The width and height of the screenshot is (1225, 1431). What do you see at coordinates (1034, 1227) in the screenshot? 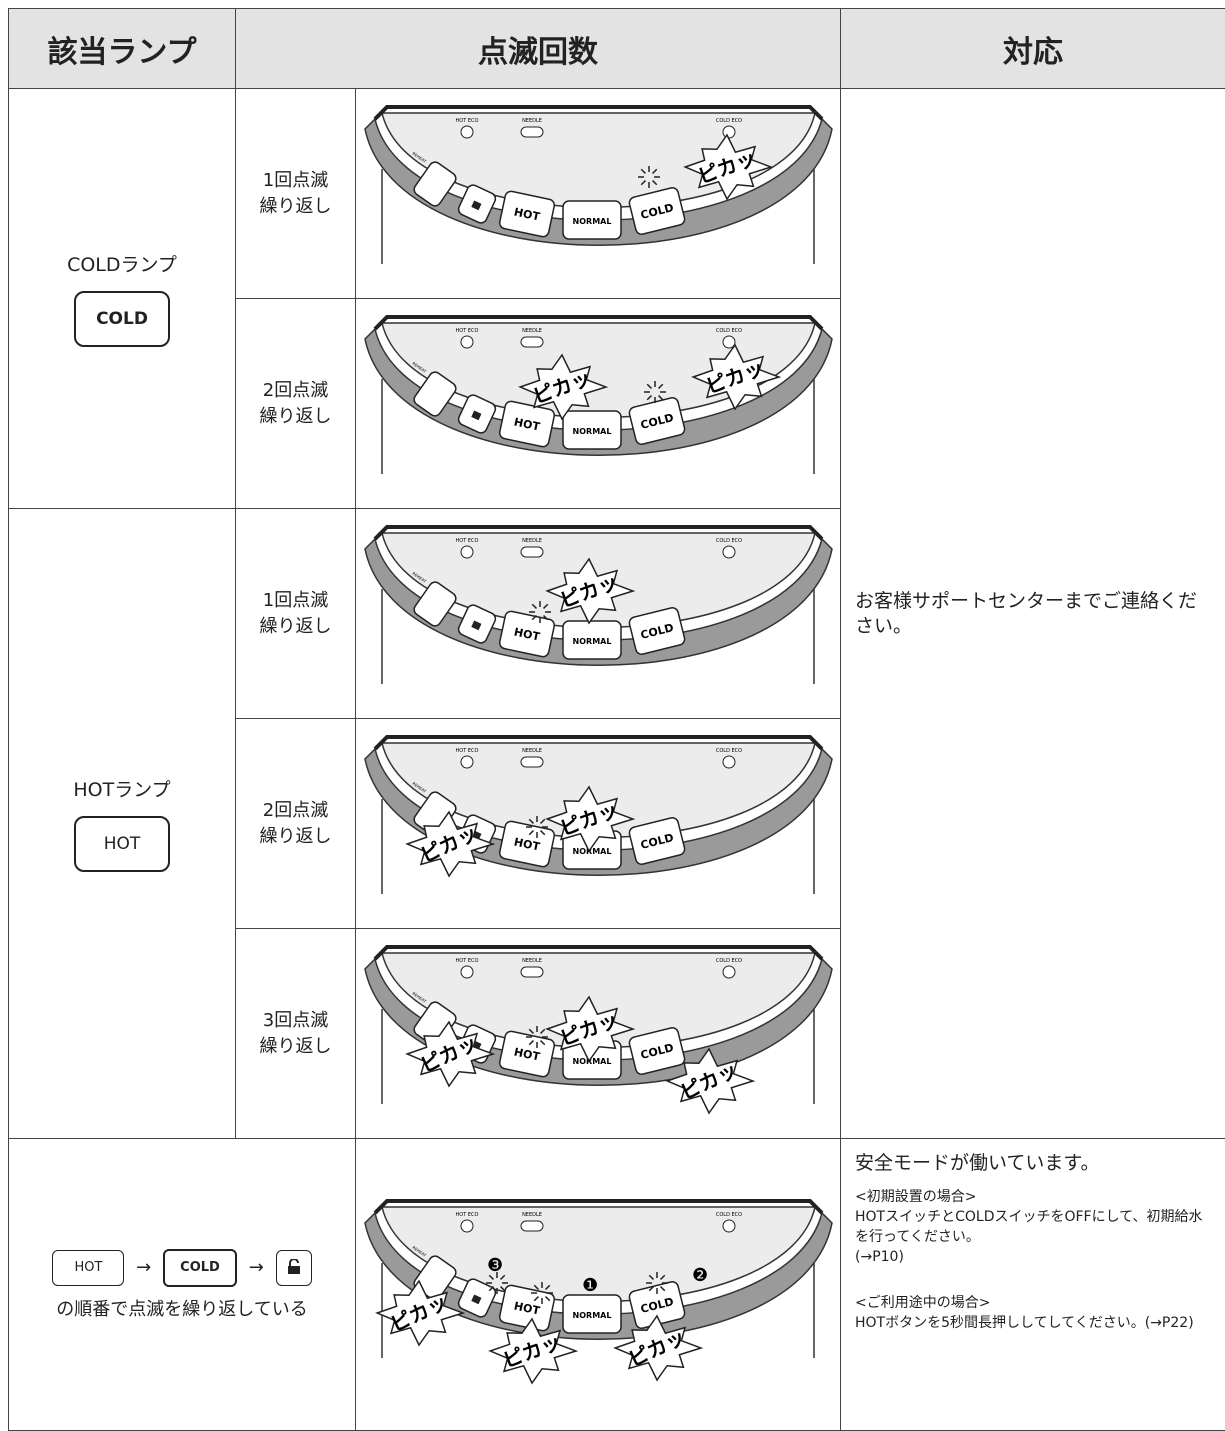
I see `section-text: HOTスイッチとCOLDスイッチをOFFにして、初期給水を行ってください。` at bounding box center [1034, 1227].